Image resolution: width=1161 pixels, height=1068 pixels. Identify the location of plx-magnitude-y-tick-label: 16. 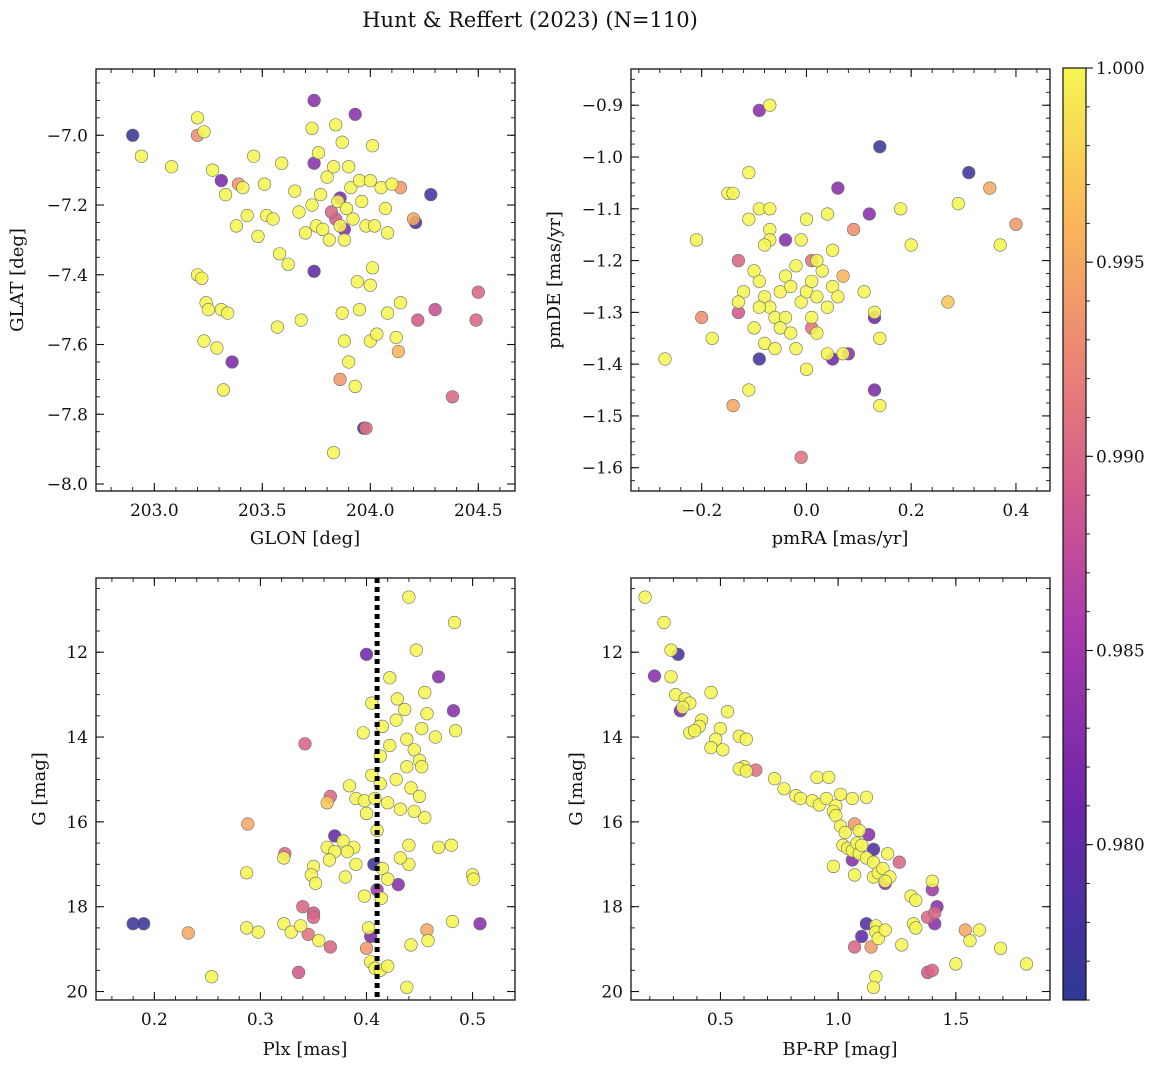
(77, 823).